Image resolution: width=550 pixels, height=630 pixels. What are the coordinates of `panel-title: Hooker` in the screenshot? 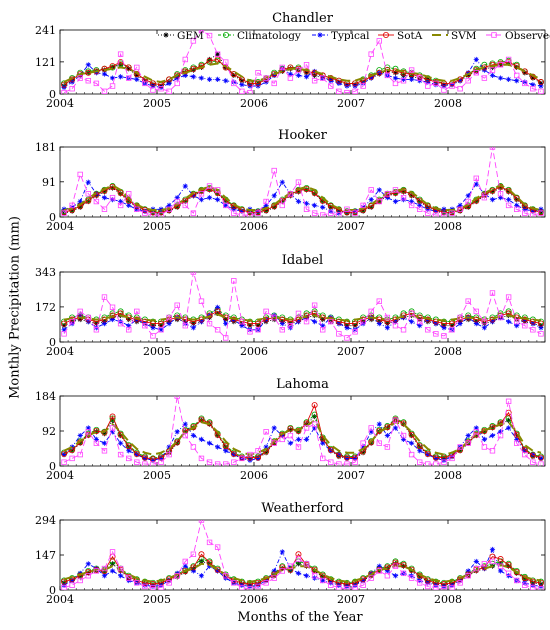 It's located at (303, 135).